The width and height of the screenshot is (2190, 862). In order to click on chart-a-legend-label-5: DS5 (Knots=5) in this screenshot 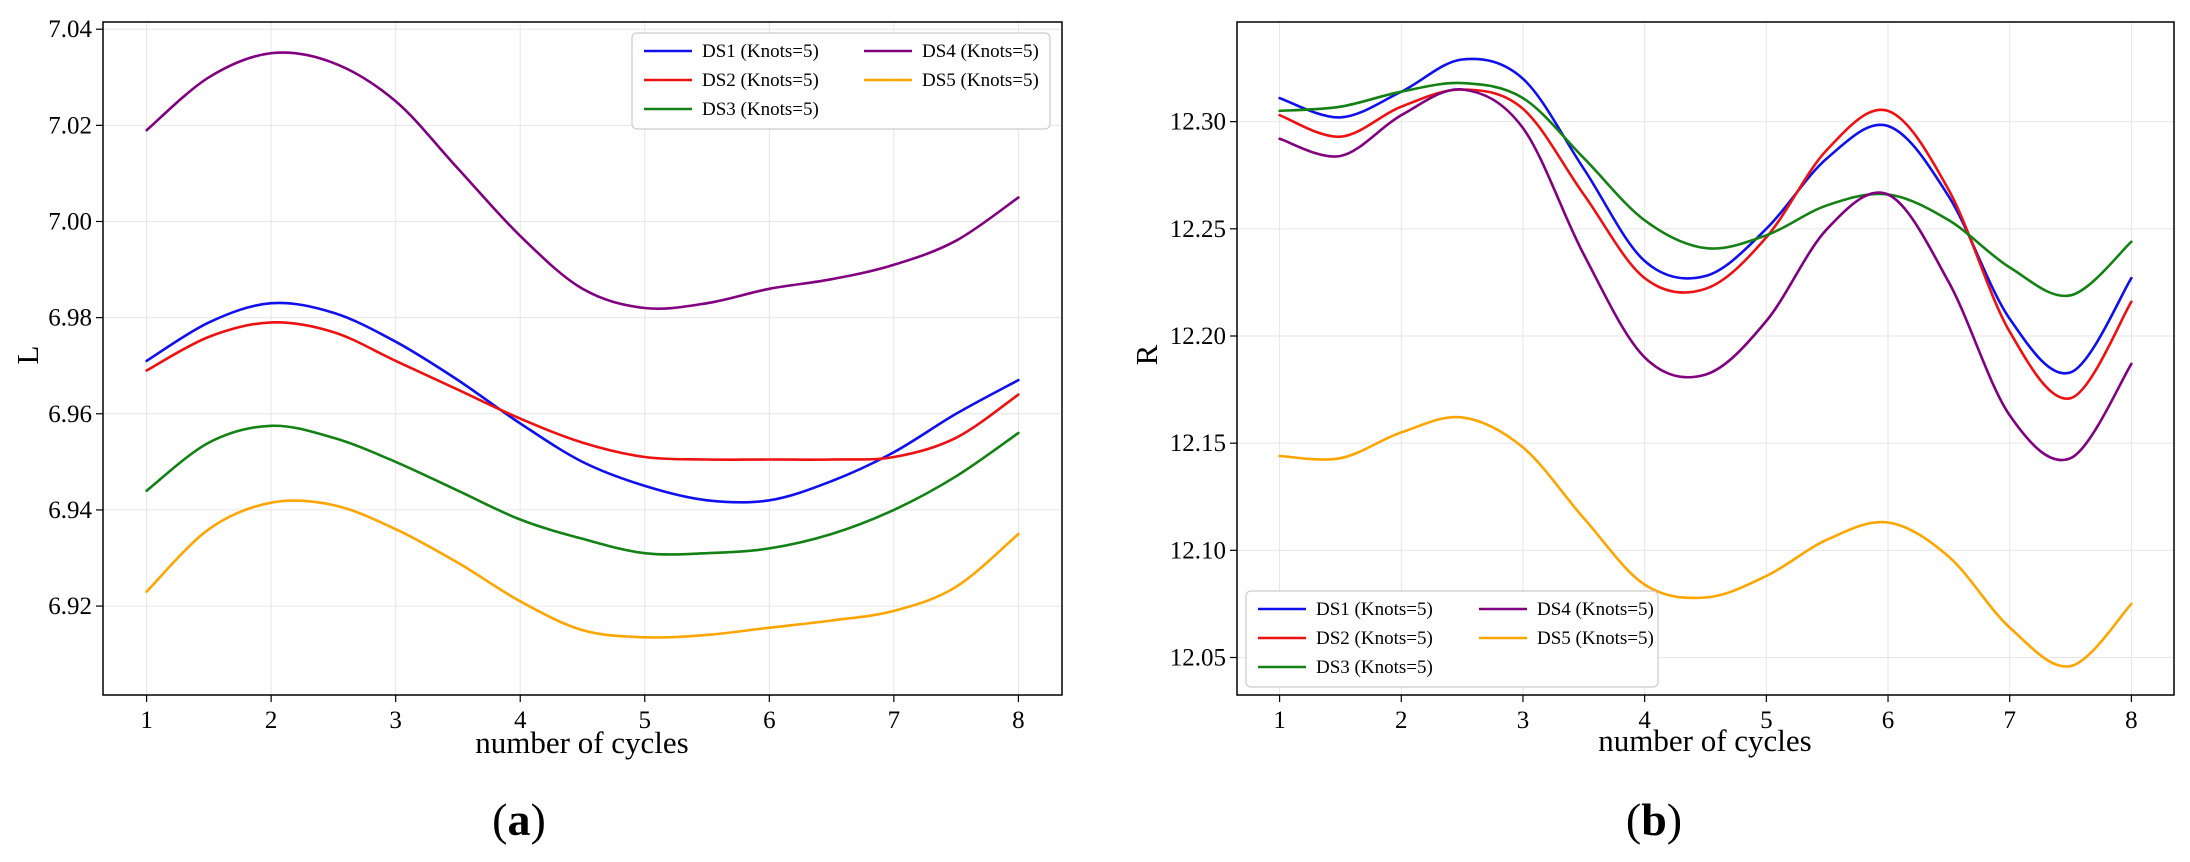, I will do `click(980, 80)`.